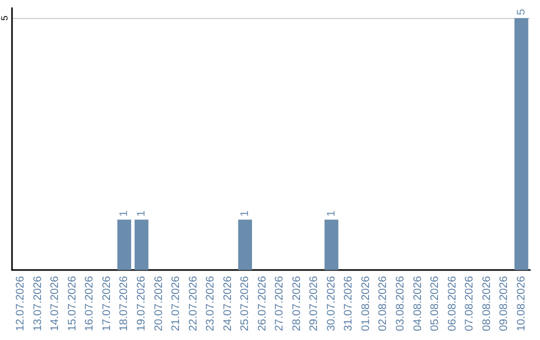  What do you see at coordinates (20, 304) in the screenshot?
I see `x-tick-label: 12.07.2026` at bounding box center [20, 304].